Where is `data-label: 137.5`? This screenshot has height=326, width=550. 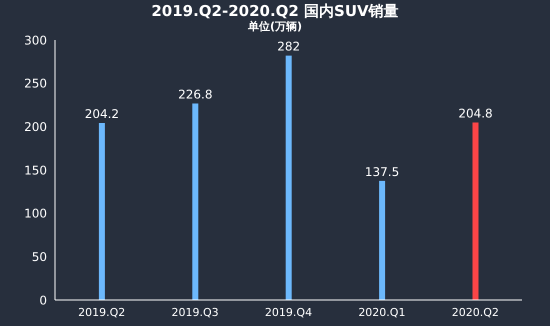
data-label: 137.5 is located at coordinates (382, 171).